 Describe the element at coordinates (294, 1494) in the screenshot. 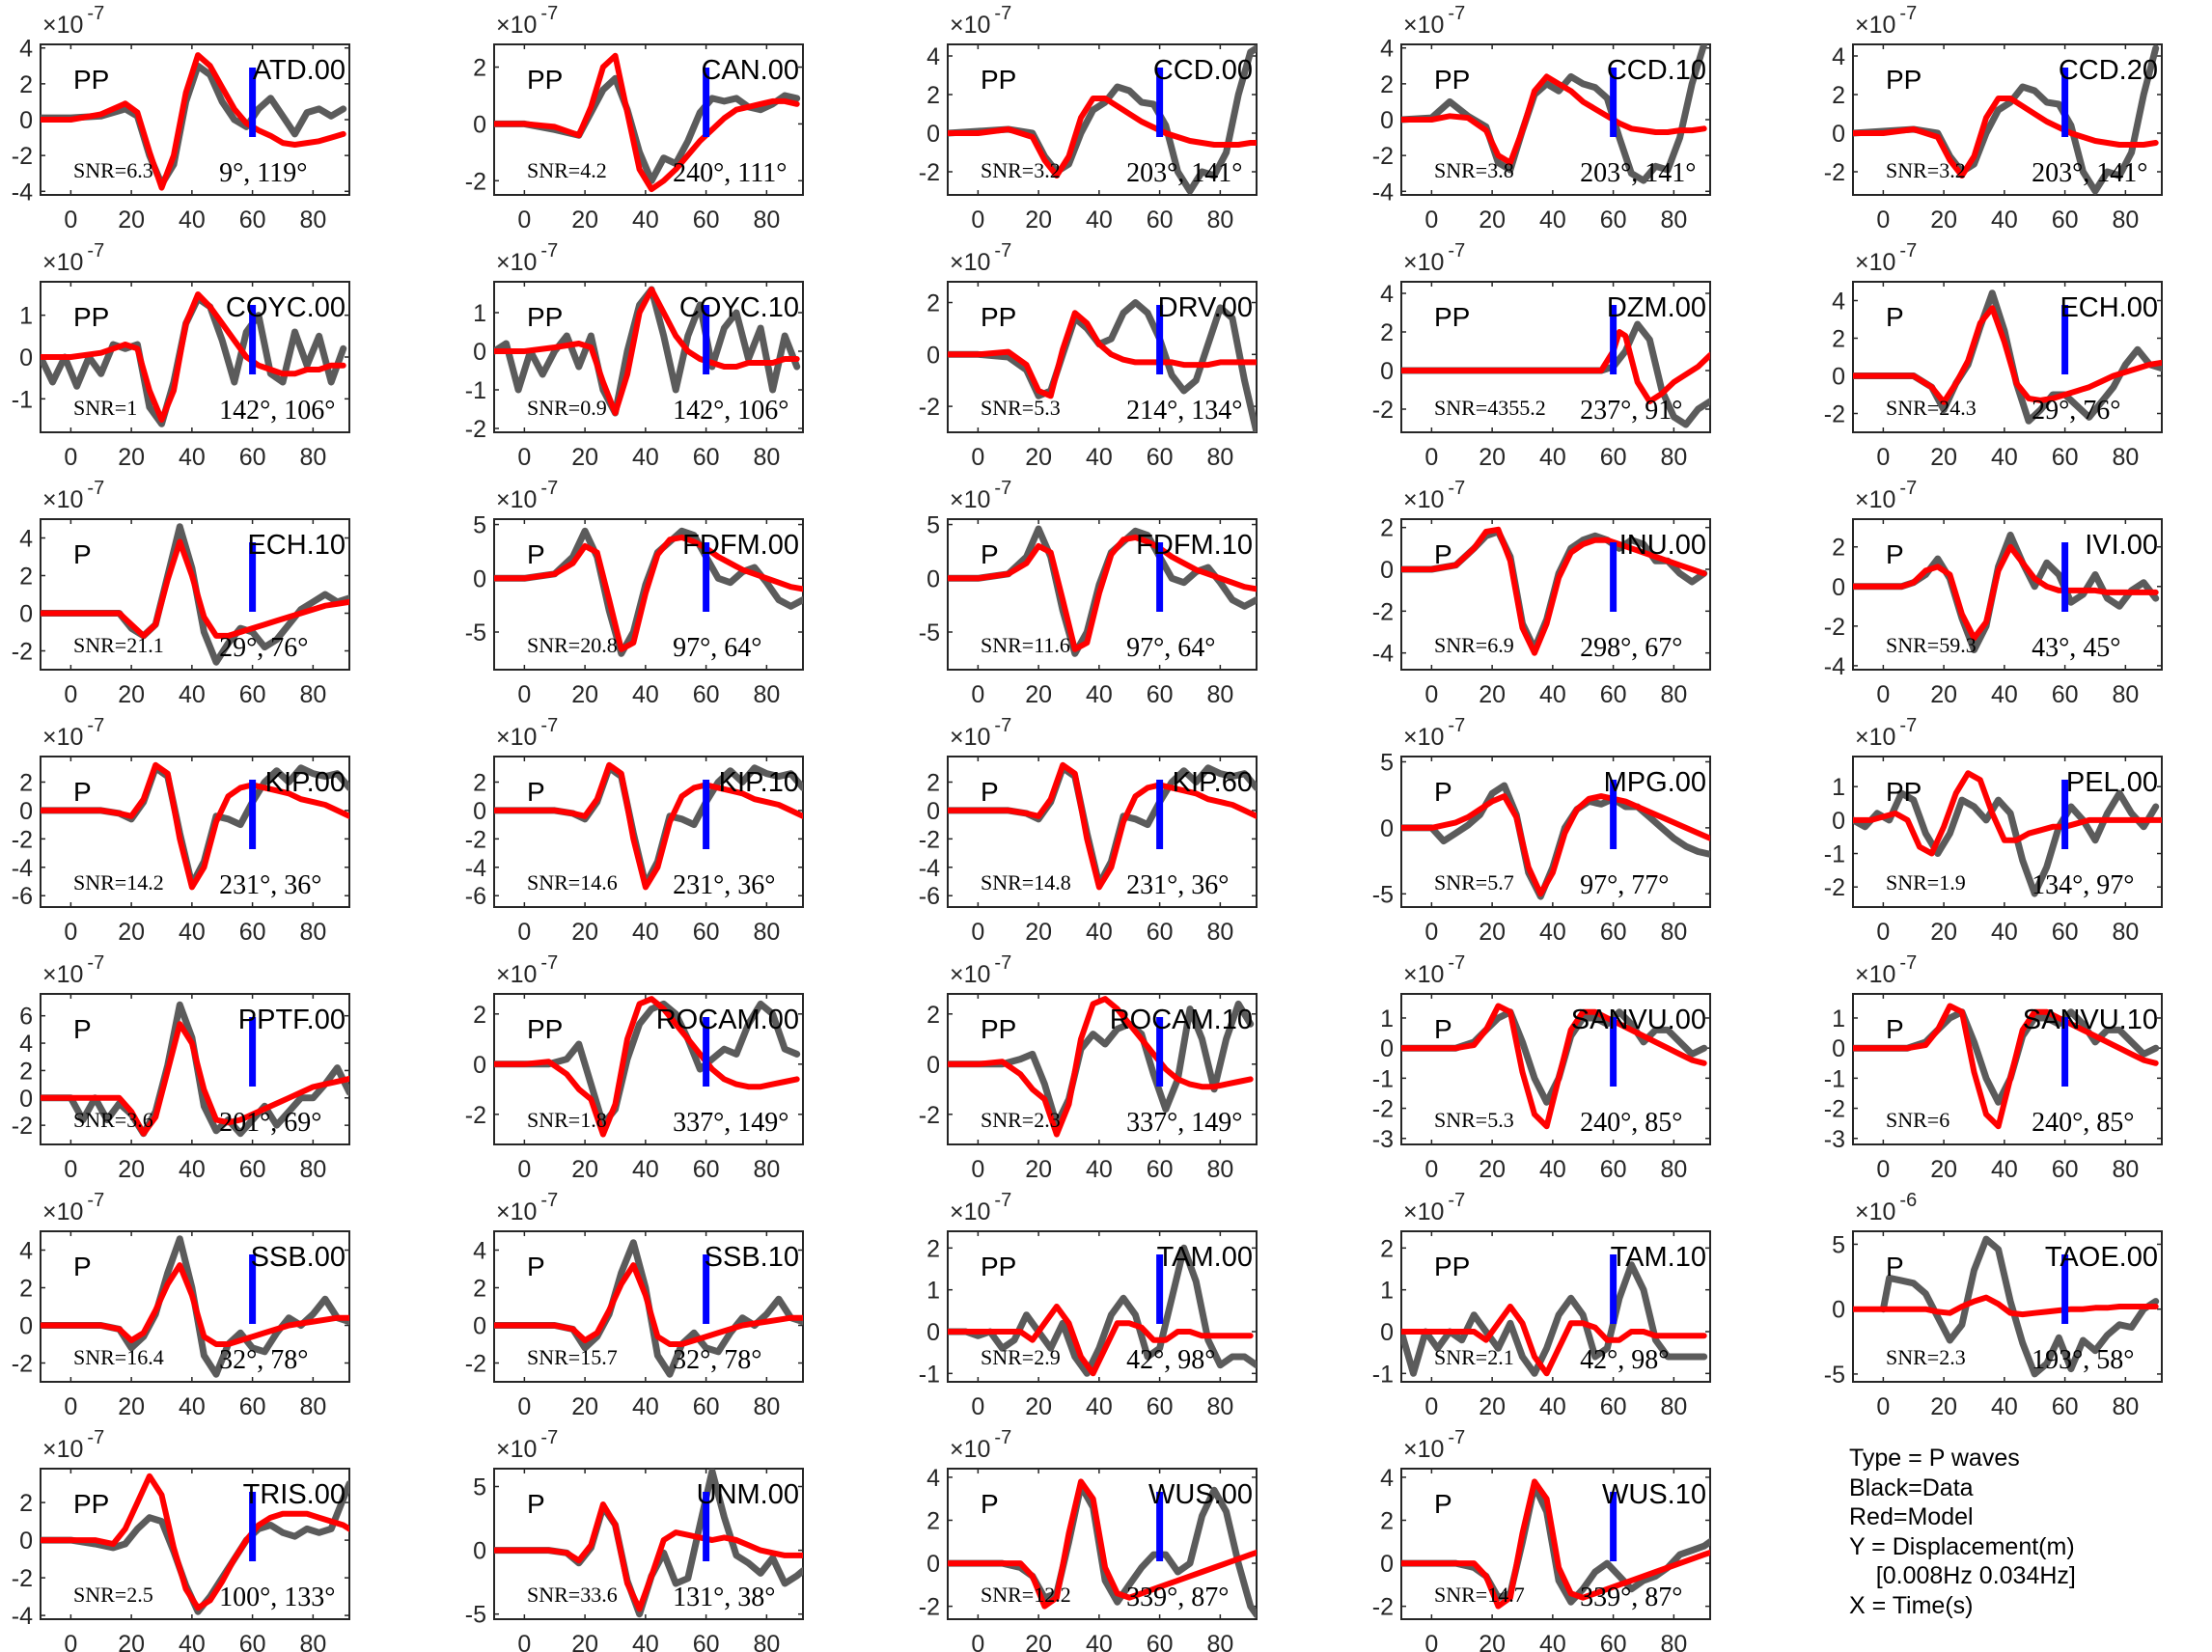

I see `station-label: TRIS.00` at that location.